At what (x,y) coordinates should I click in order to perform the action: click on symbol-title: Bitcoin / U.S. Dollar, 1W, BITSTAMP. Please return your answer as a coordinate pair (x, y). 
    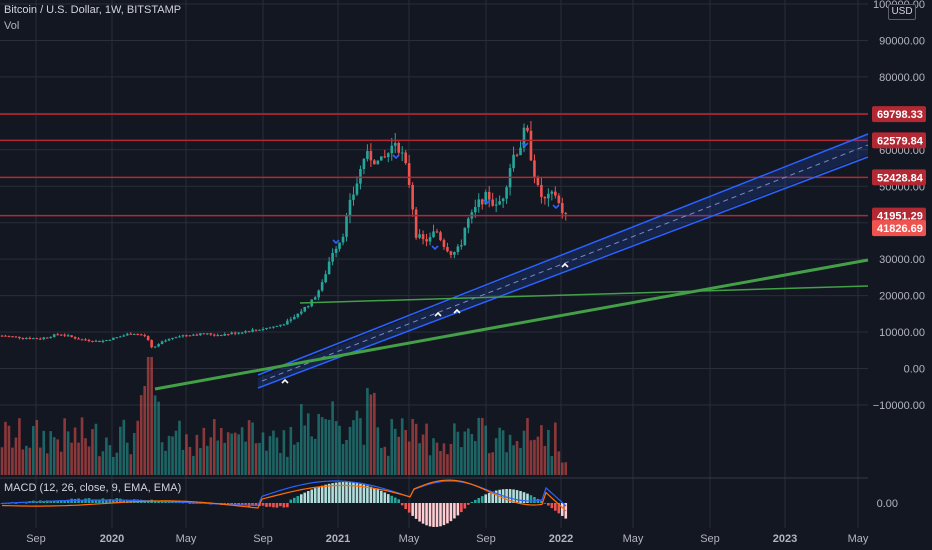
    Looking at the image, I should click on (93, 10).